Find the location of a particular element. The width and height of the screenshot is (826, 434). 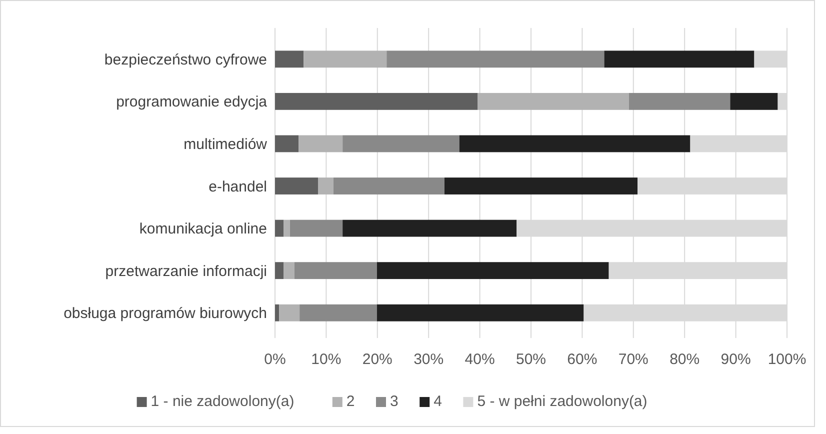

x-tick-label: 0% is located at coordinates (275, 359).